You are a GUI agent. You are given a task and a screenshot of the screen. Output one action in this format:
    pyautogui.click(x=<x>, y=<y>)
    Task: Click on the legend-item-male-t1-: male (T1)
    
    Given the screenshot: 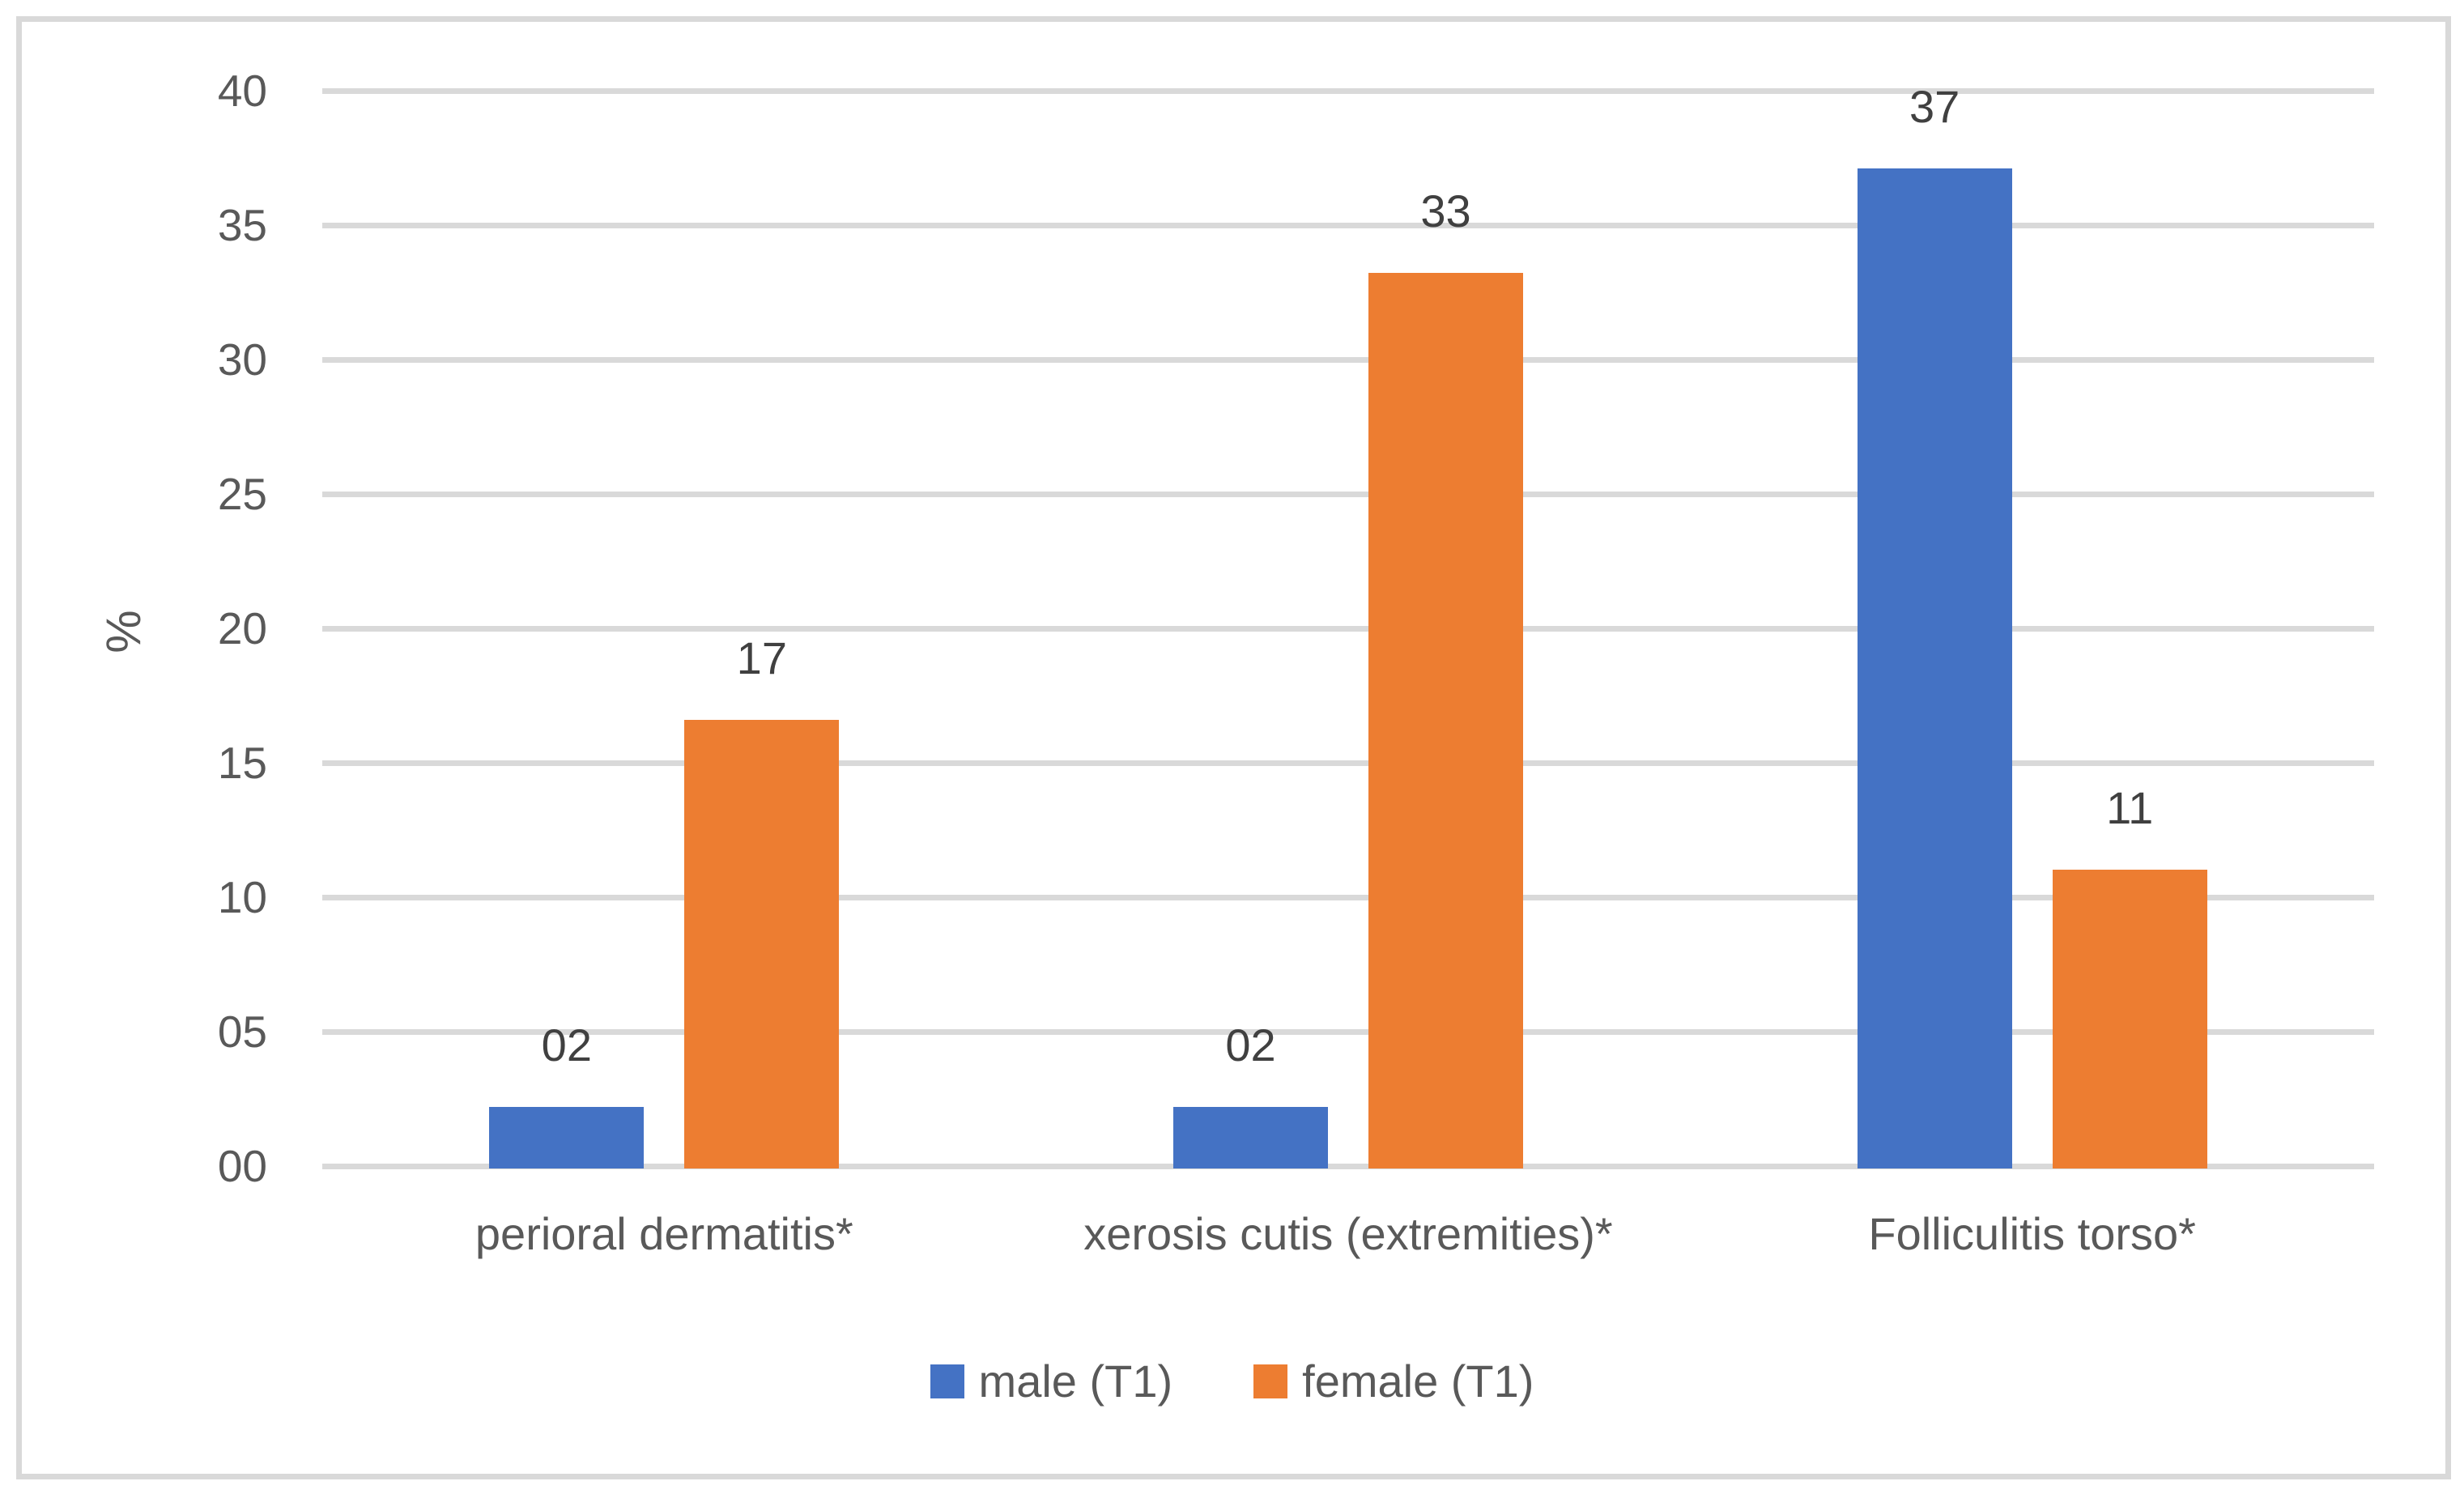 What is the action you would take?
    pyautogui.click(x=1051, y=1382)
    